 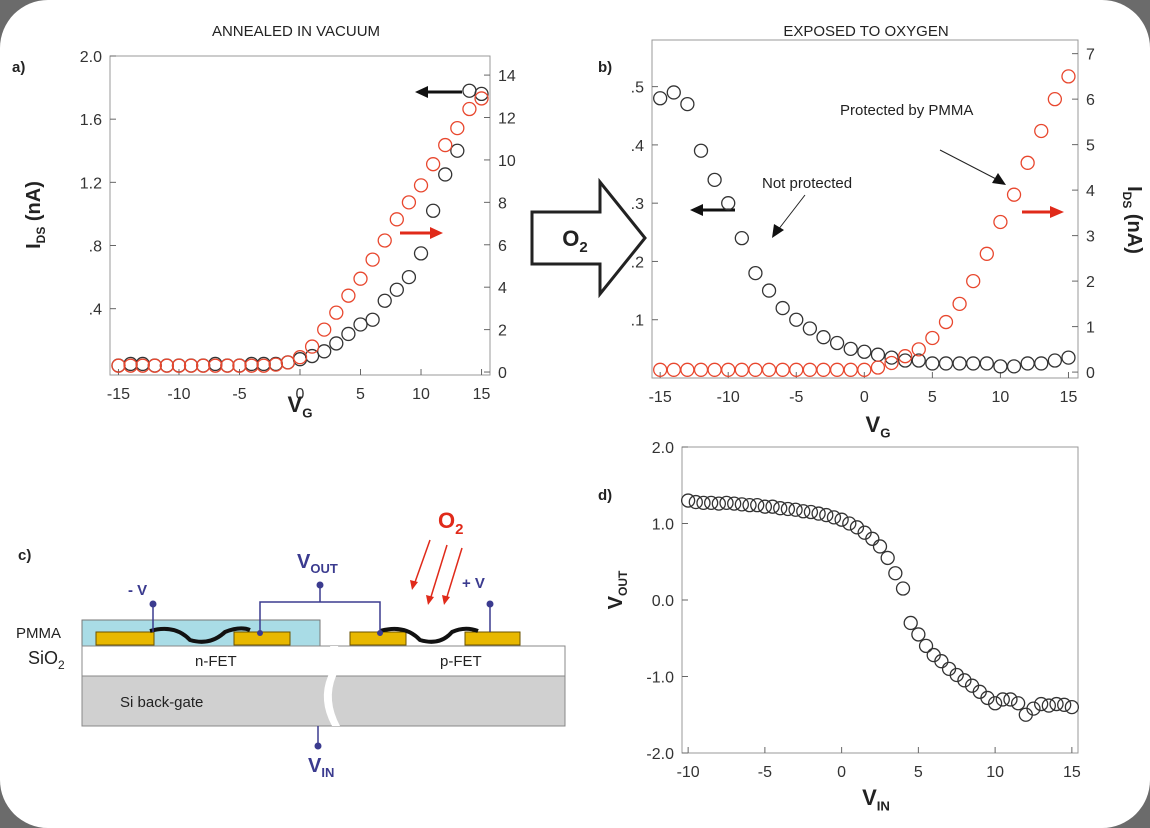 I want to click on label-main: I, so click(x=34, y=246).